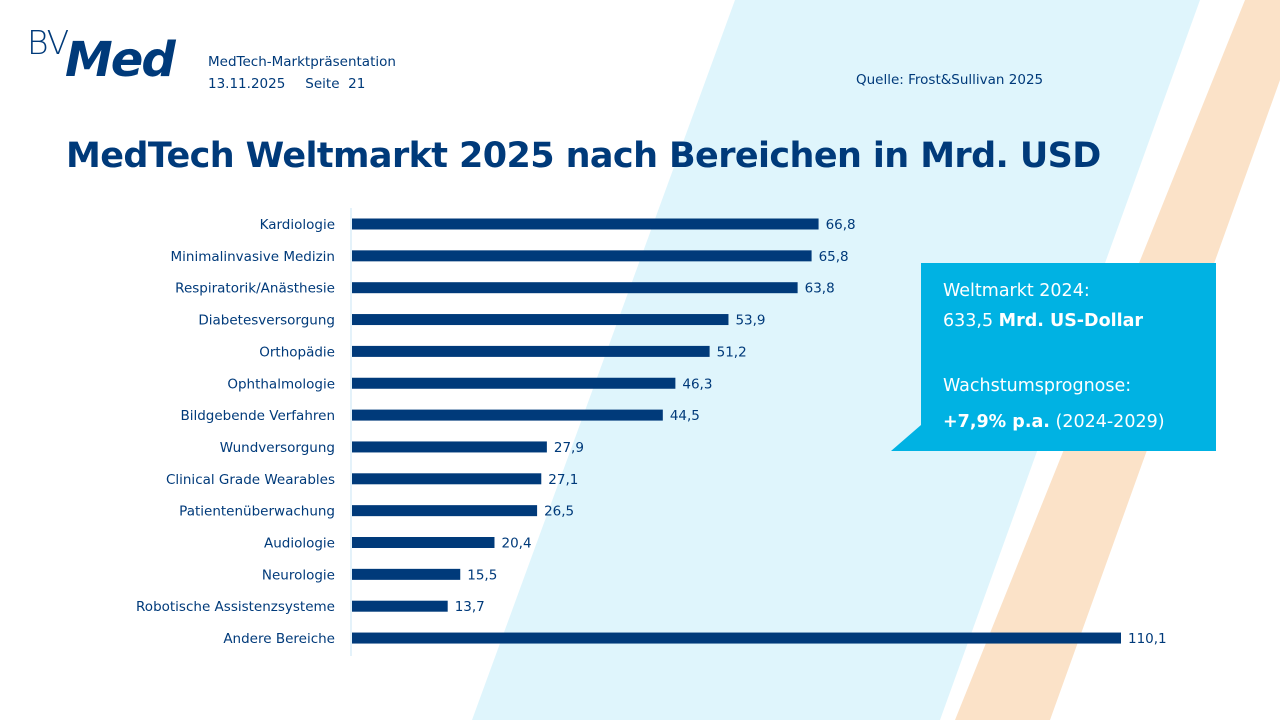 The width and height of the screenshot is (1280, 720). Describe the element at coordinates (697, 384) in the screenshot. I see `value-label: 46,3` at that location.